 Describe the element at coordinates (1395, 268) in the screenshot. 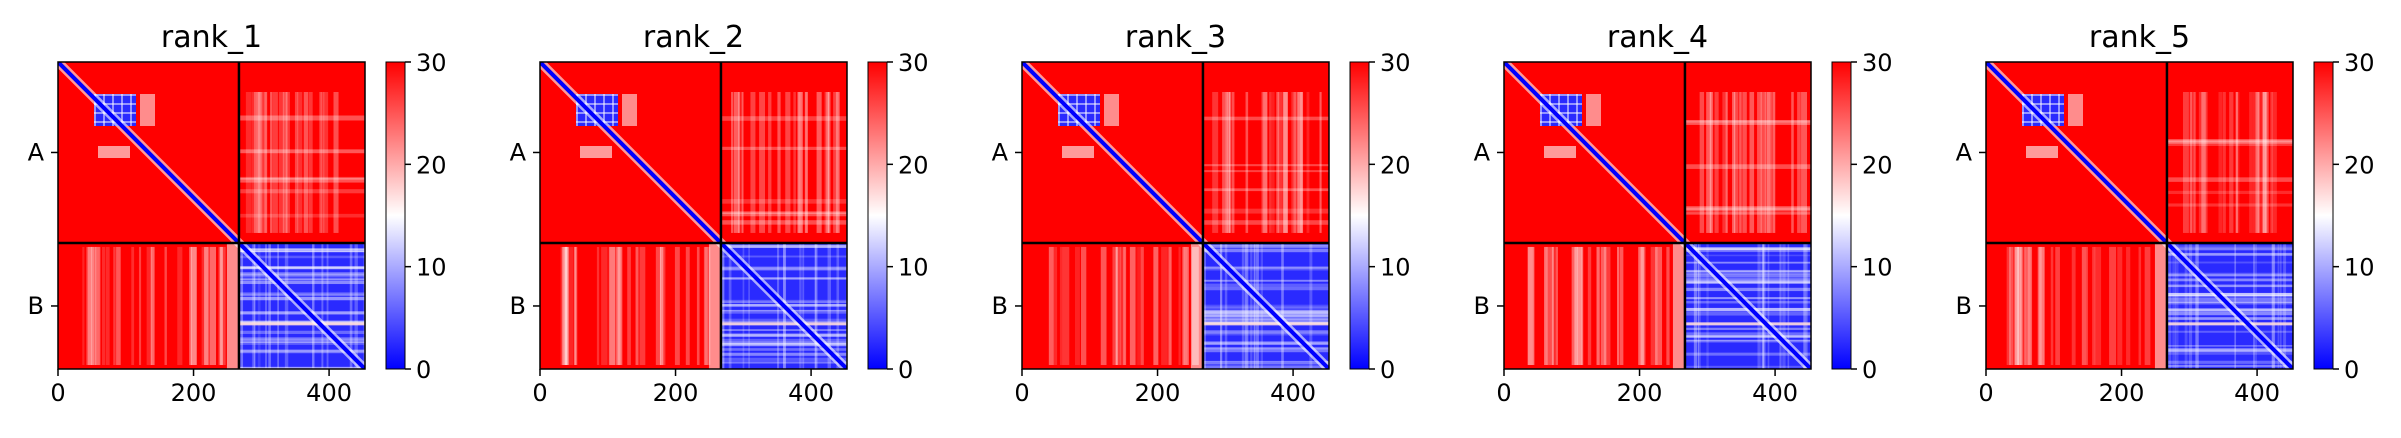

I see `colorbar-tick-label: 10` at that location.